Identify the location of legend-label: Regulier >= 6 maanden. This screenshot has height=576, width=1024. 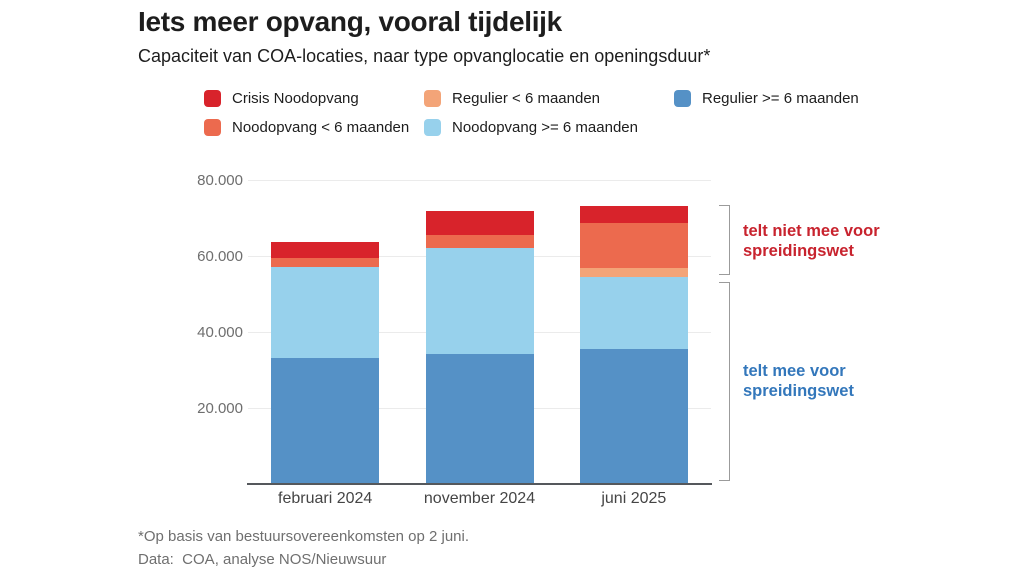
(780, 98).